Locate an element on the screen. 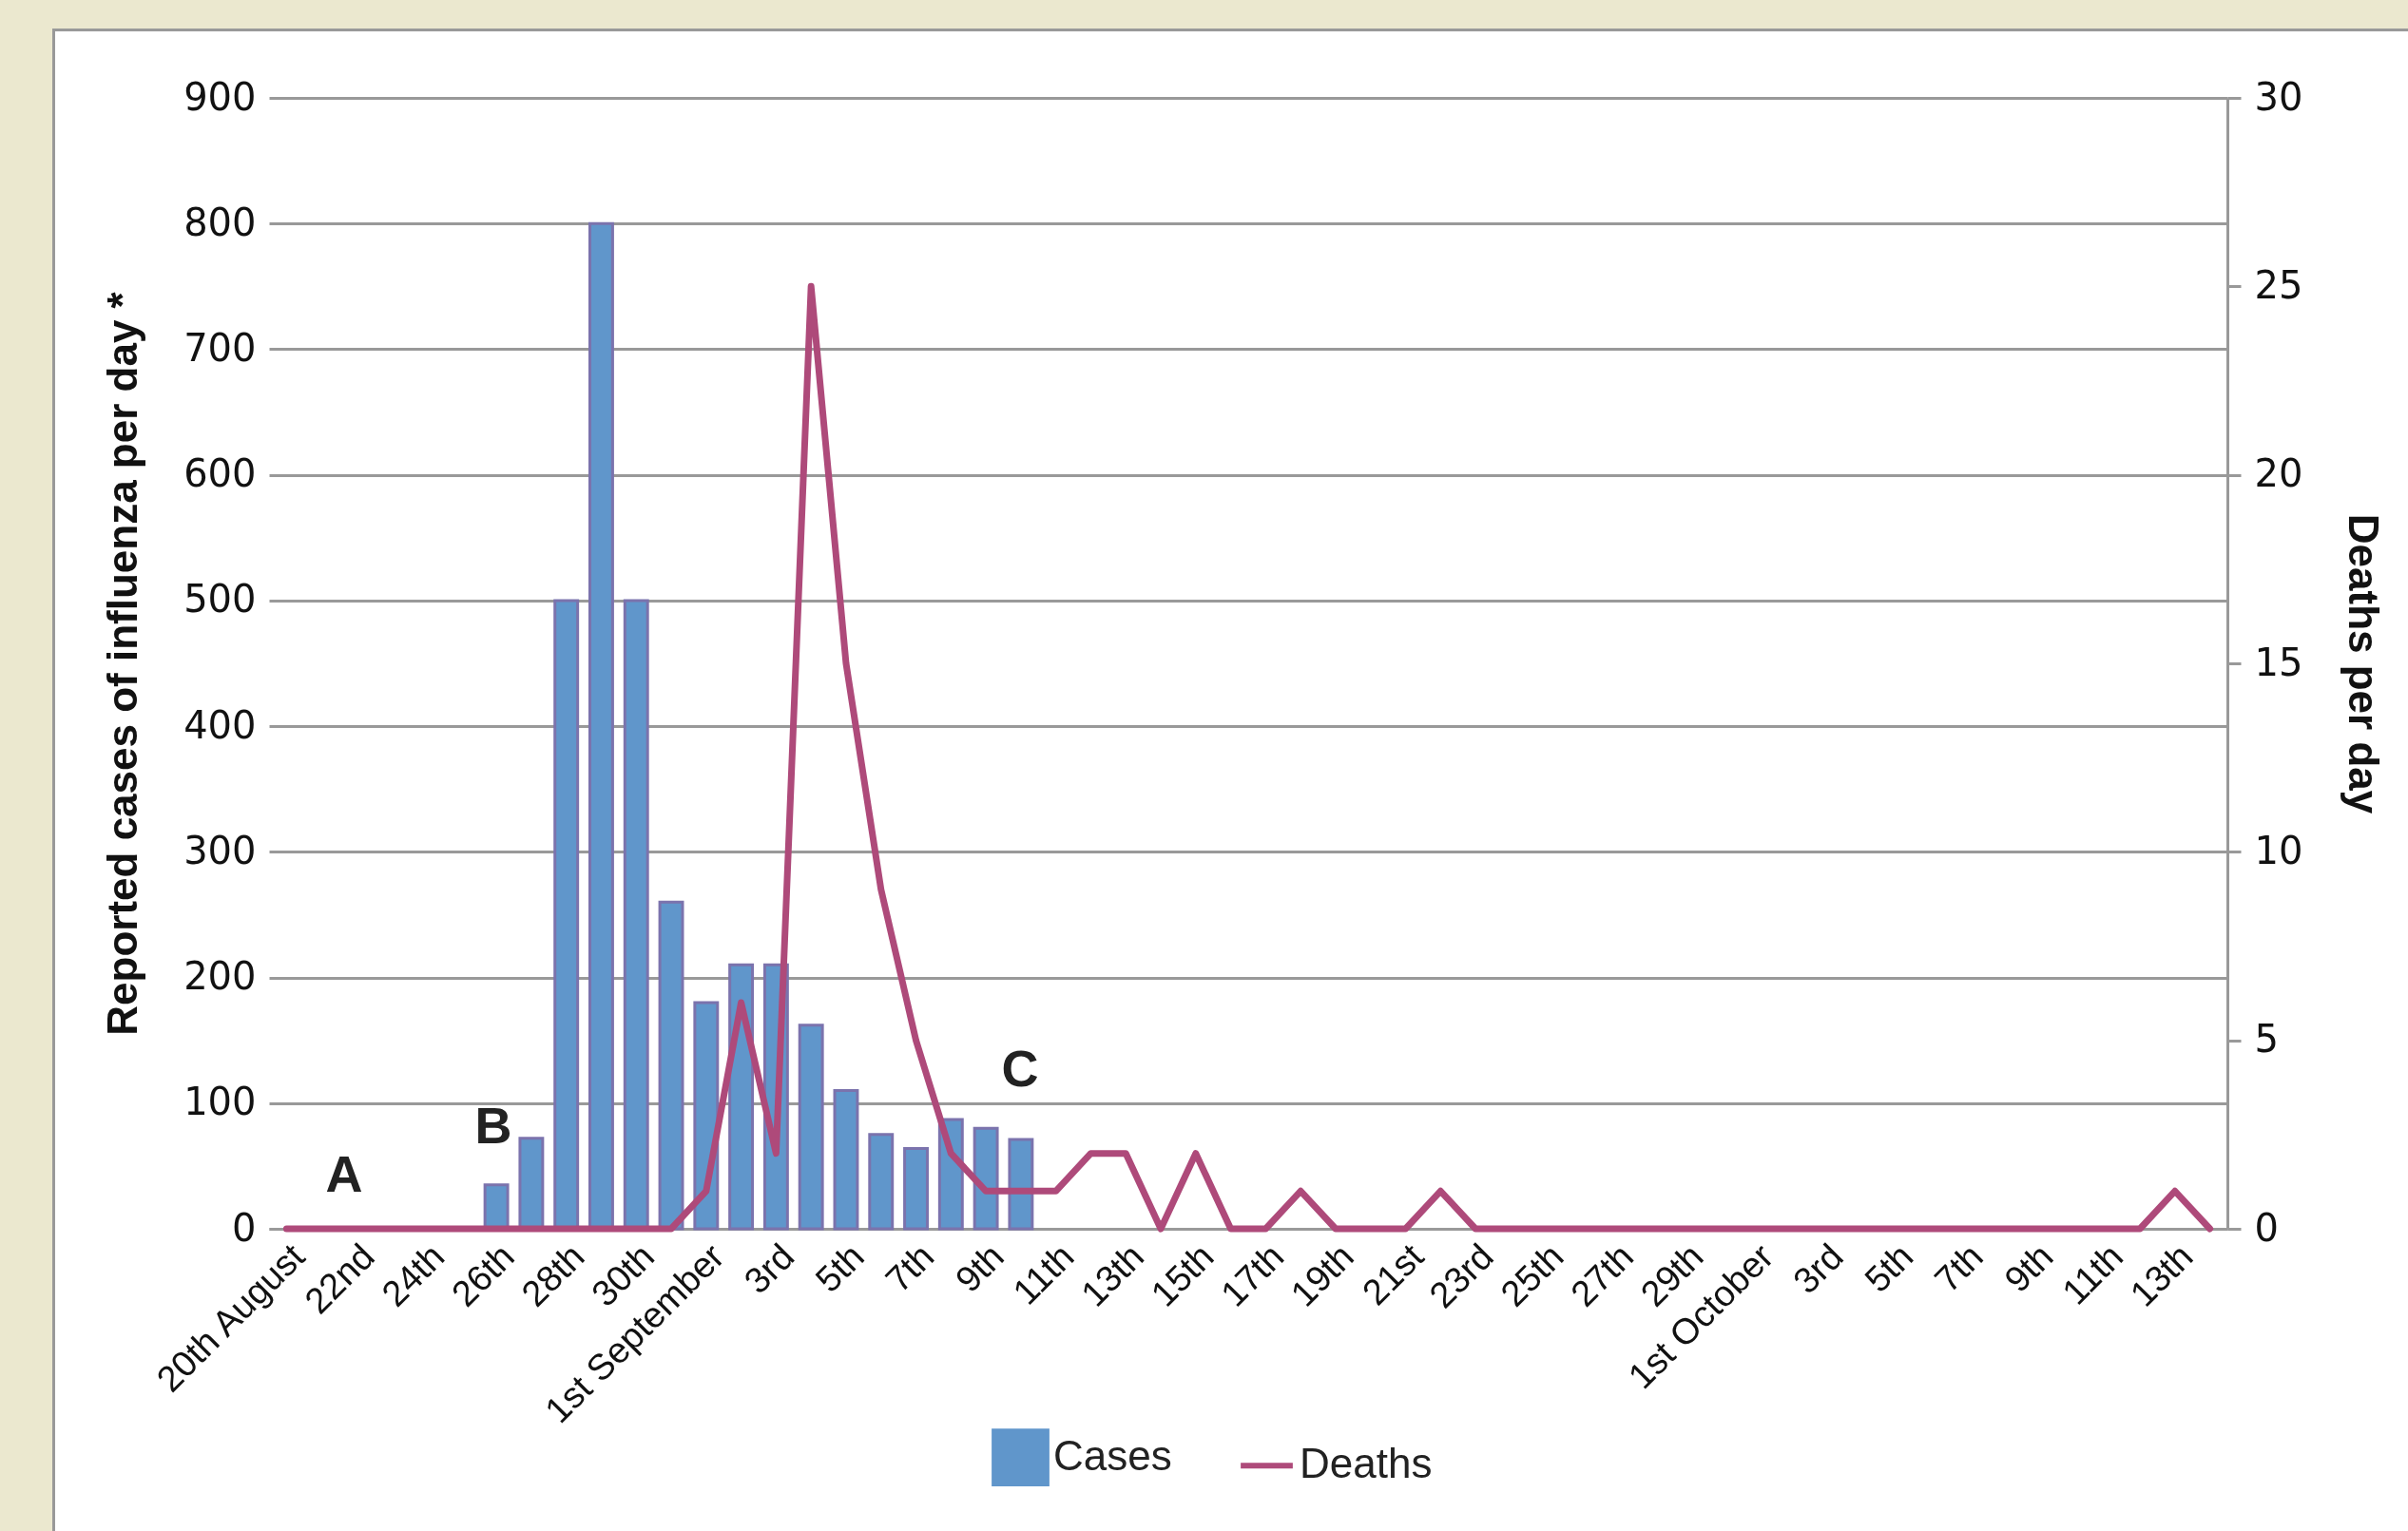  y-tick-label: 0 is located at coordinates (244, 1228).